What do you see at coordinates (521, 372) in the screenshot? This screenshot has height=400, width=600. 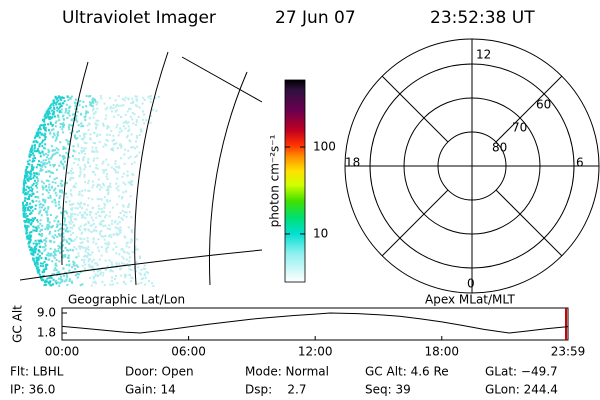 I see `status-field: GLat: −49.7` at bounding box center [521, 372].